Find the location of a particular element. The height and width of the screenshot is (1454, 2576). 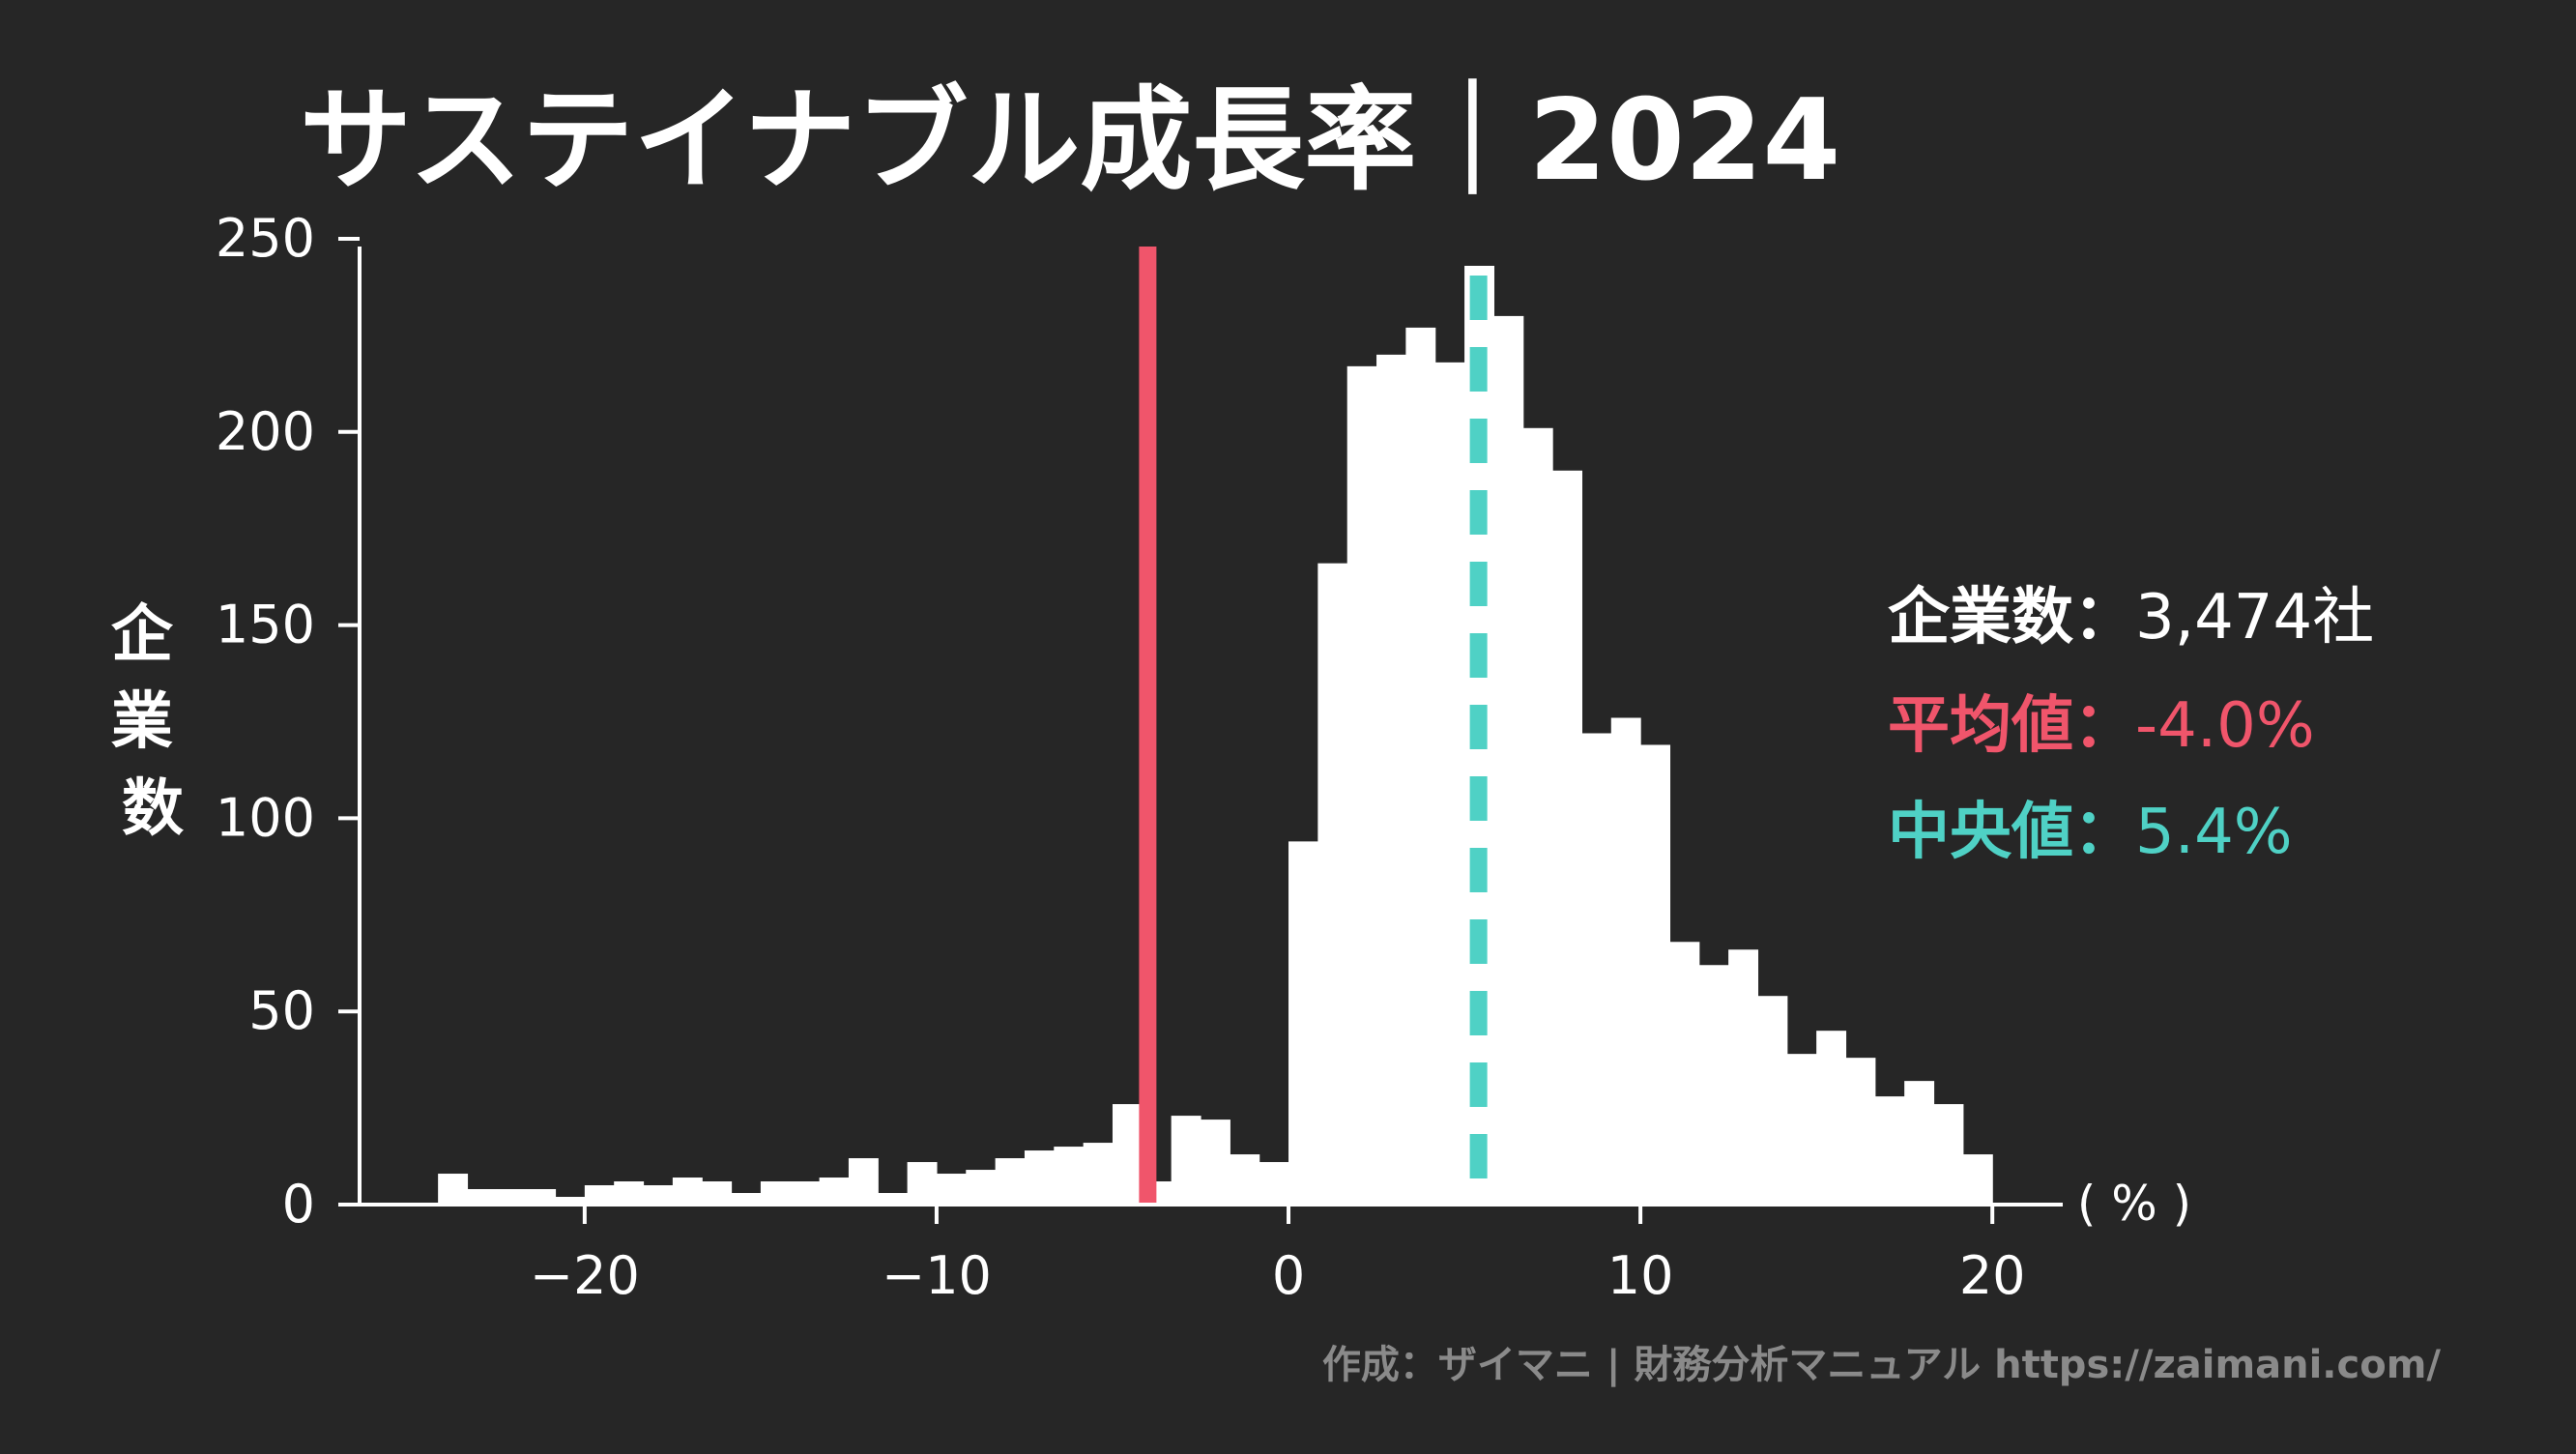

stat-mean: 平均値：-4.0% is located at coordinates (2101, 726).